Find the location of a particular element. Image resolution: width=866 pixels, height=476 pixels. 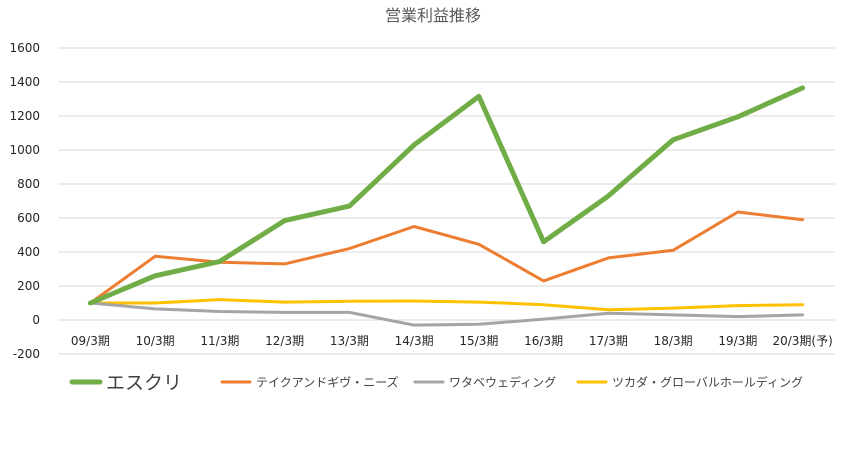

legend-label: エスクリ is located at coordinates (144, 383).